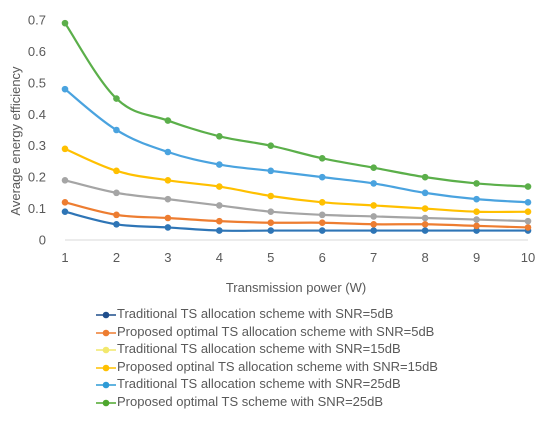 The width and height of the screenshot is (550, 428). Describe the element at coordinates (37, 51) in the screenshot. I see `y-tick-label: 0.6` at that location.